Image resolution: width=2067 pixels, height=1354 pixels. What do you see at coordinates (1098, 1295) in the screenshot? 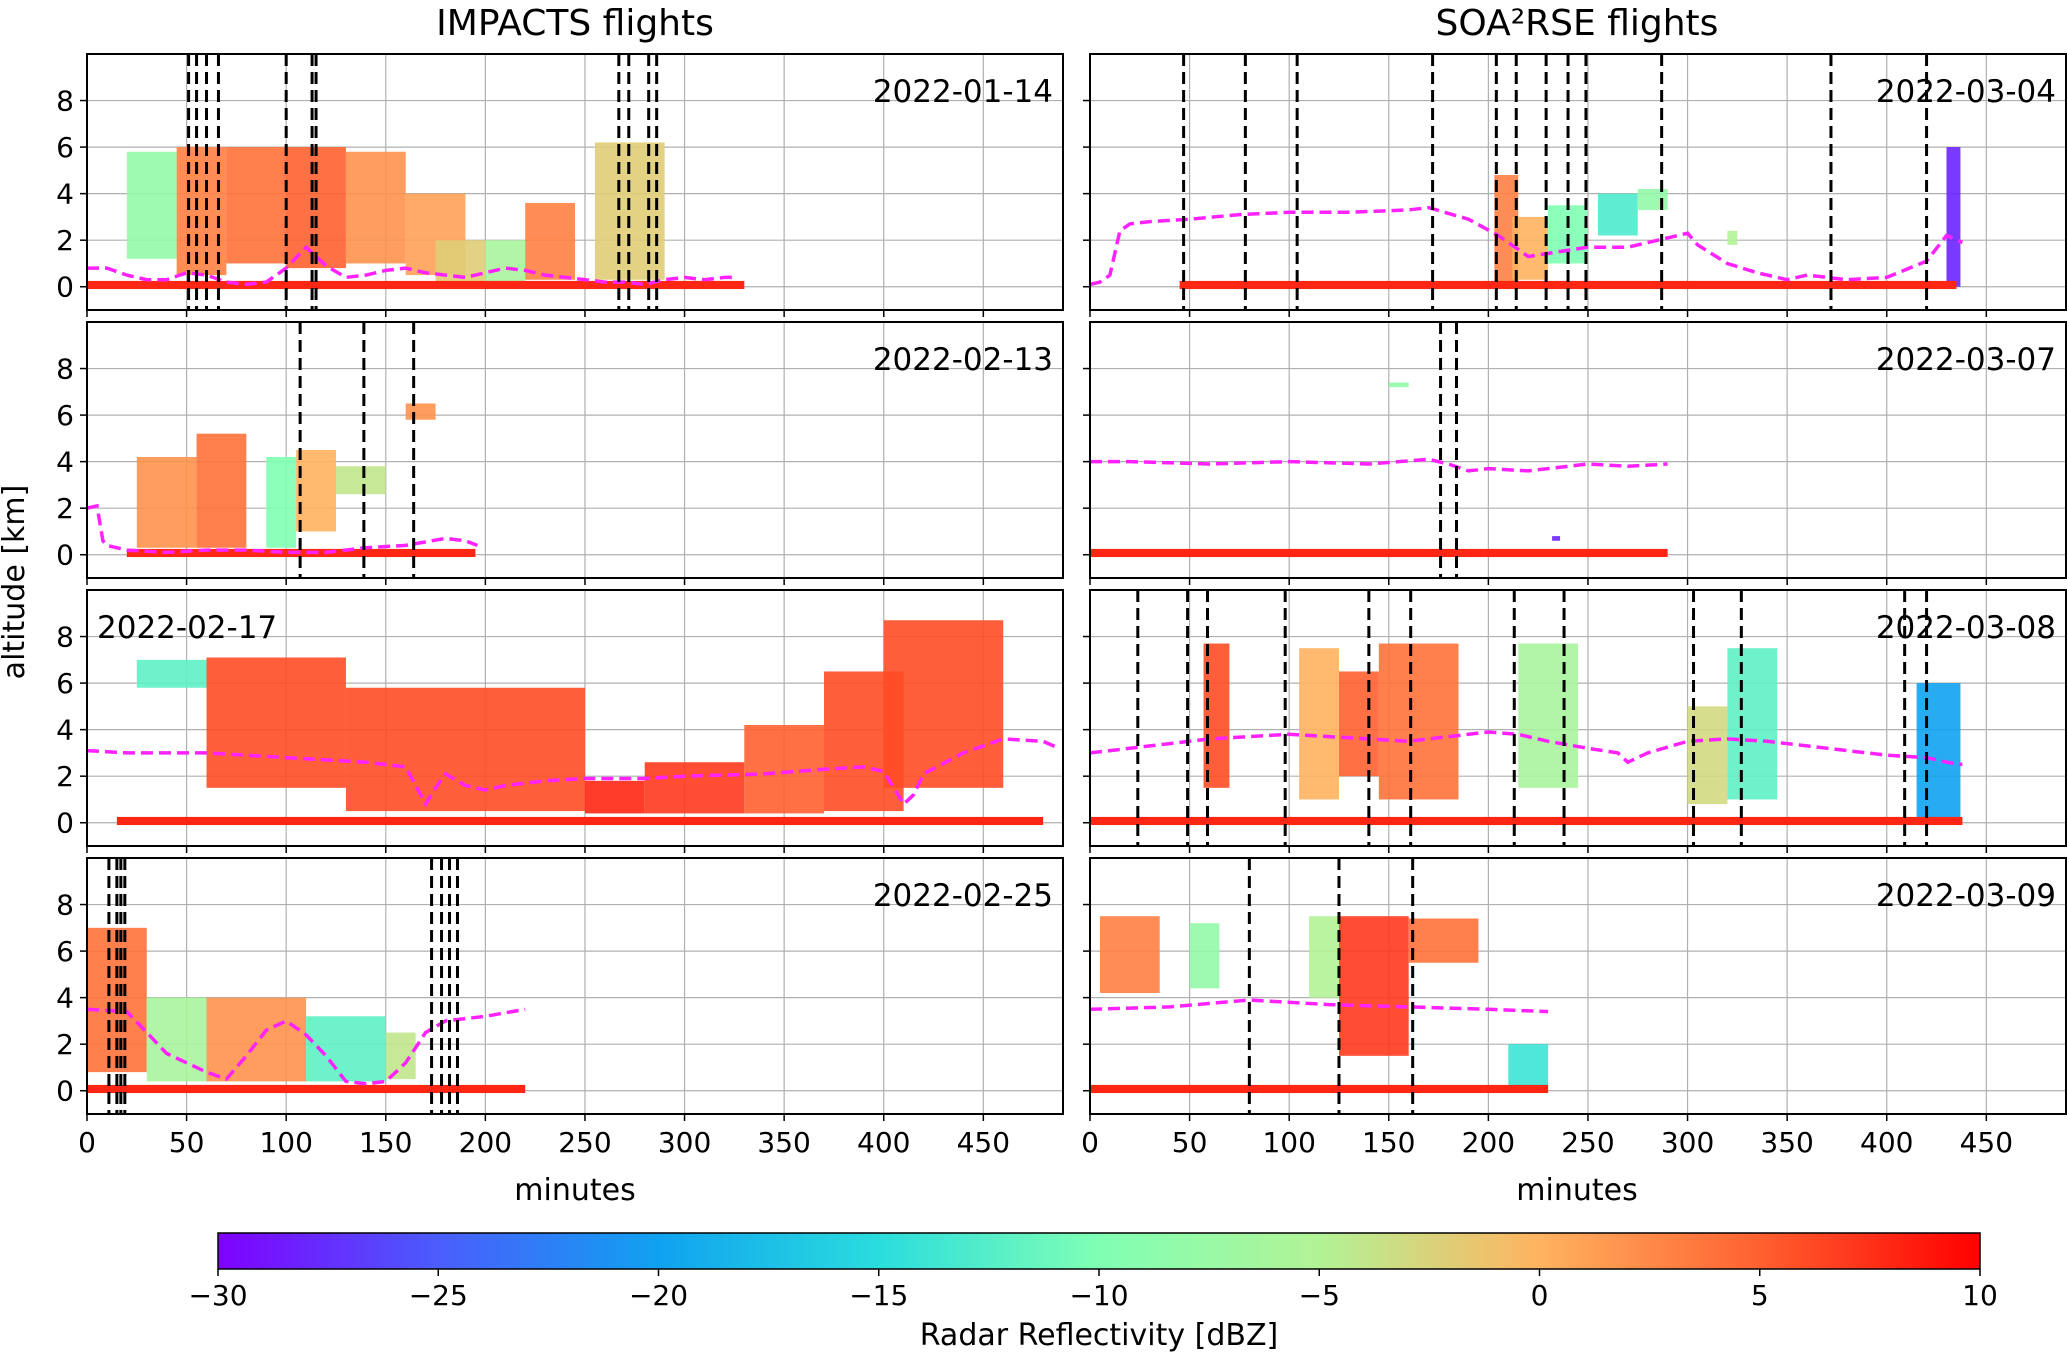
I see `colorbar-tick-label: −10` at bounding box center [1098, 1295].